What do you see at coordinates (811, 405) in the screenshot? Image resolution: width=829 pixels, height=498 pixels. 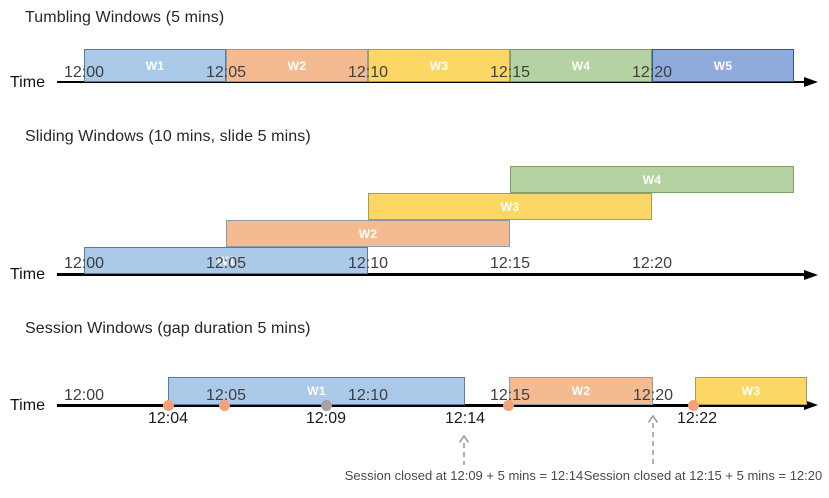 I see `session-timeline-arrow-icon` at bounding box center [811, 405].